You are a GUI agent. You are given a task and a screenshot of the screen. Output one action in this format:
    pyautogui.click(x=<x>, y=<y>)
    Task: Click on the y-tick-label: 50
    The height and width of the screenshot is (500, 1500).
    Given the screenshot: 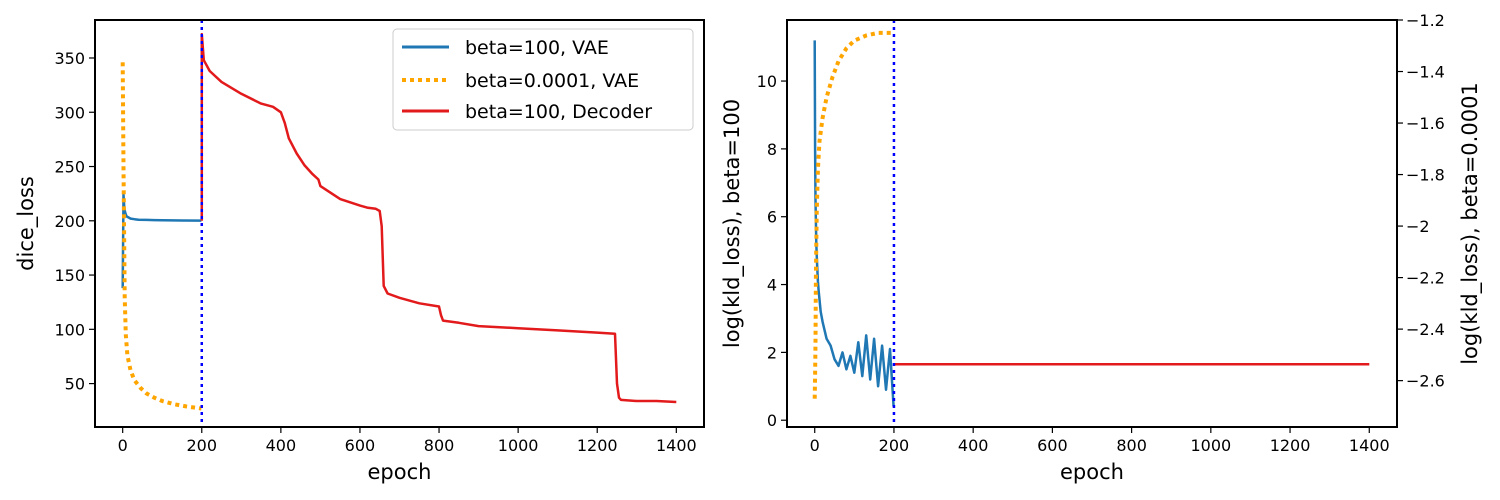 What is the action you would take?
    pyautogui.click(x=75, y=384)
    